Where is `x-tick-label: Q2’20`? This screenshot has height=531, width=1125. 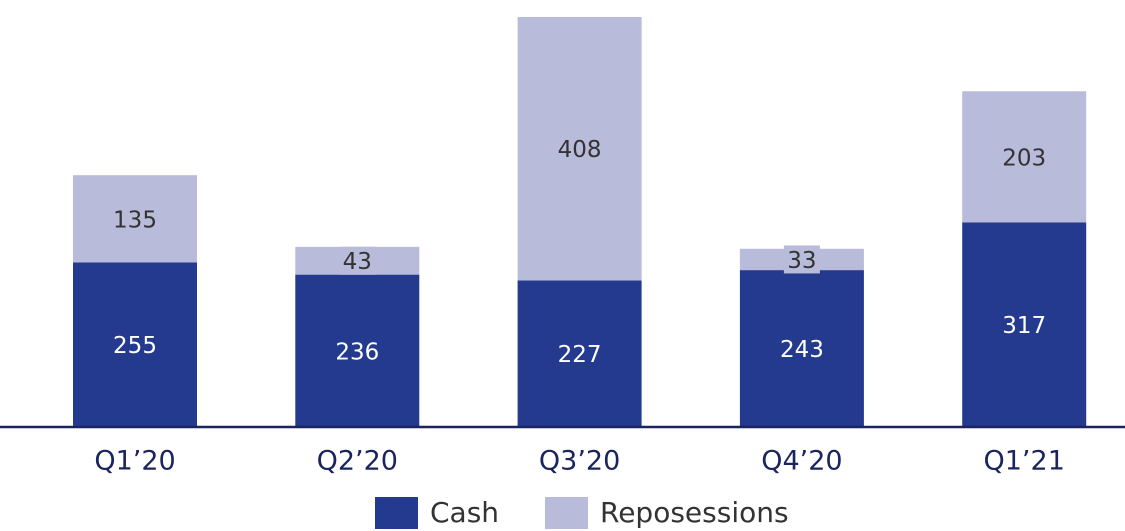 x-tick-label: Q2’20 is located at coordinates (357, 461).